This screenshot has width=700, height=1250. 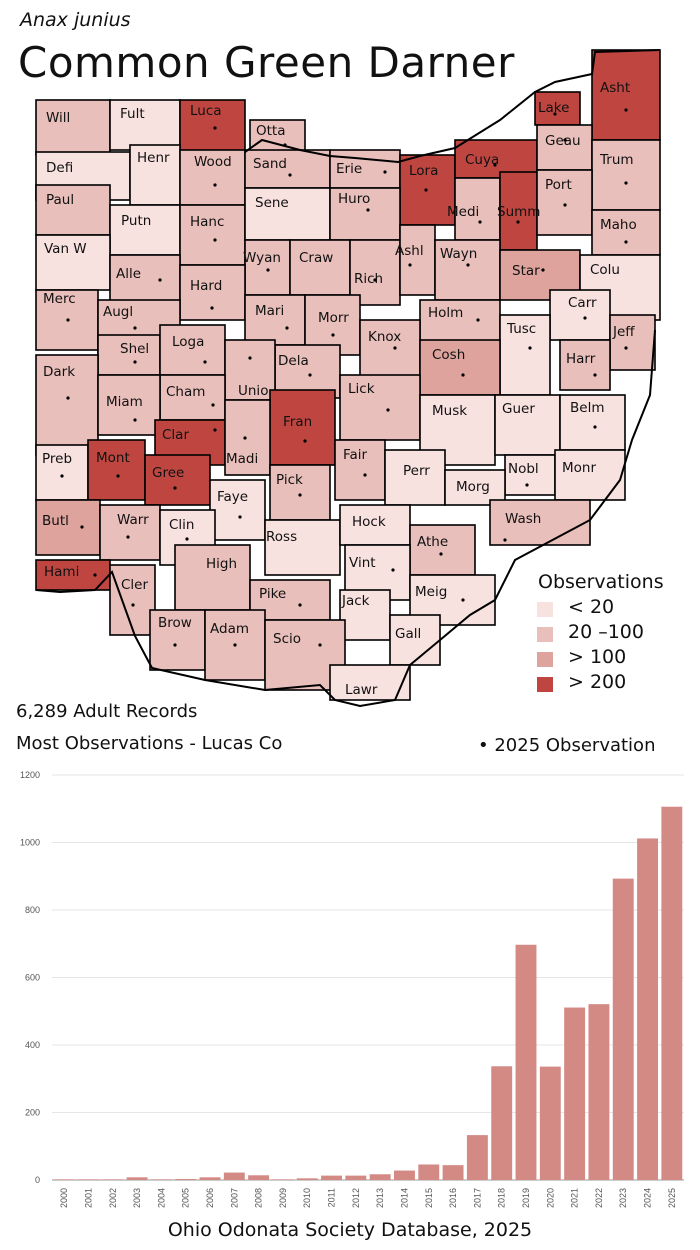 I want to click on county-label-medi: Medi, so click(x=463, y=212).